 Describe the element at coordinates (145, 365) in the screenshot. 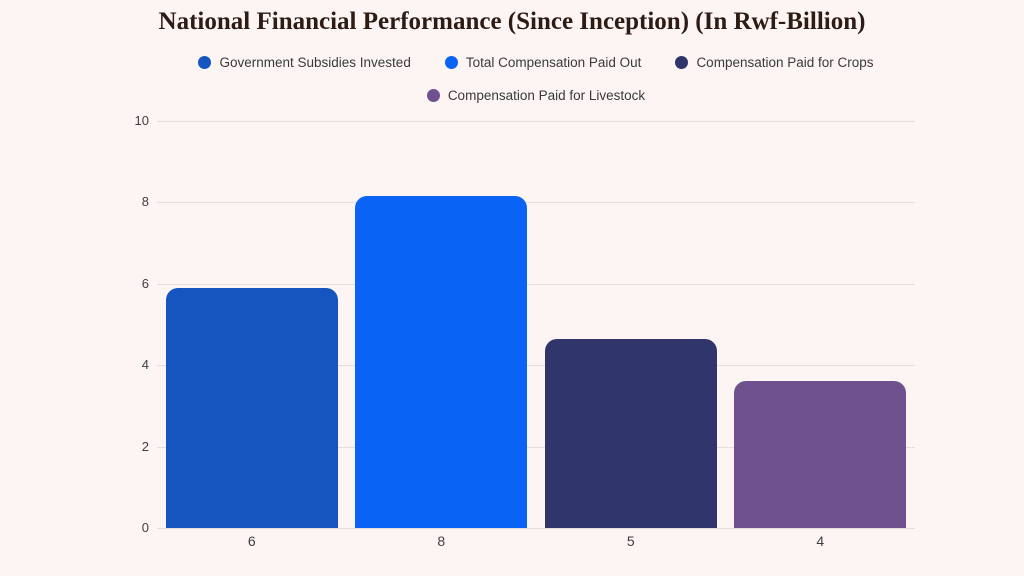

I see `y-tick-label: 4` at that location.